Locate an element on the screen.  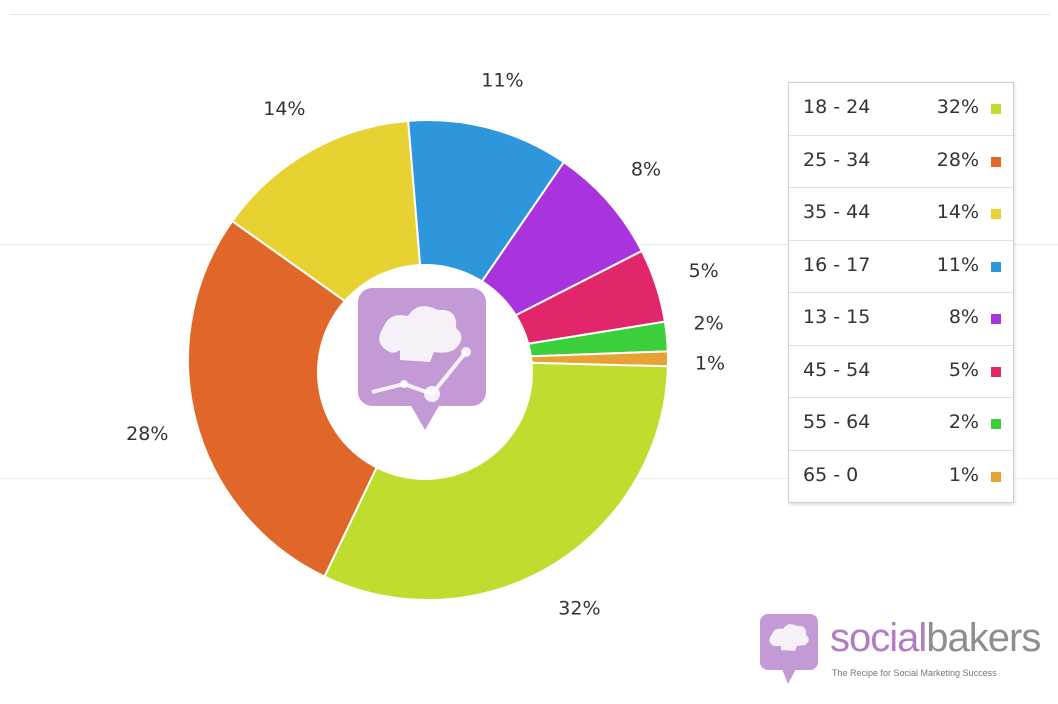
legend-item: 16 - 17 11% is located at coordinates (901, 267).